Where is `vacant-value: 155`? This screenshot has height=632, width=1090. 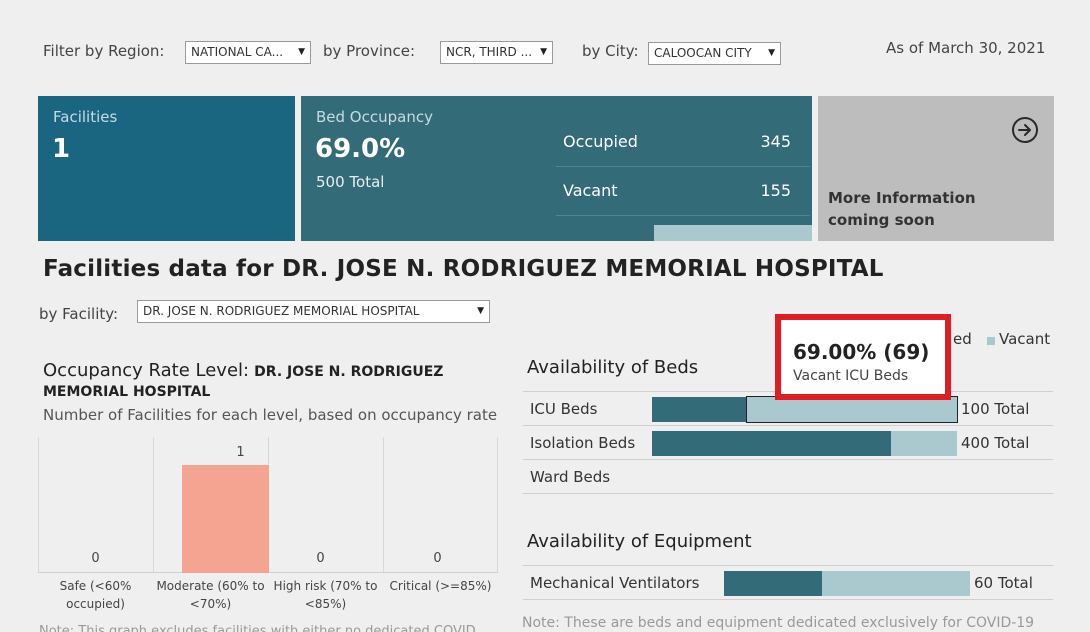 vacant-value: 155 is located at coordinates (775, 190).